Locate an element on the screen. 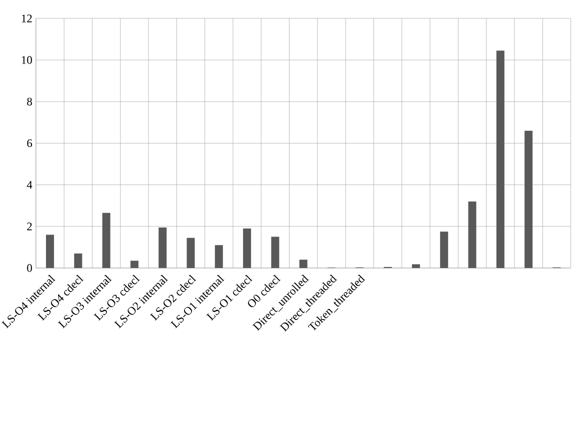 The image size is (588, 421). y-tick-label: 6 is located at coordinates (29, 143).